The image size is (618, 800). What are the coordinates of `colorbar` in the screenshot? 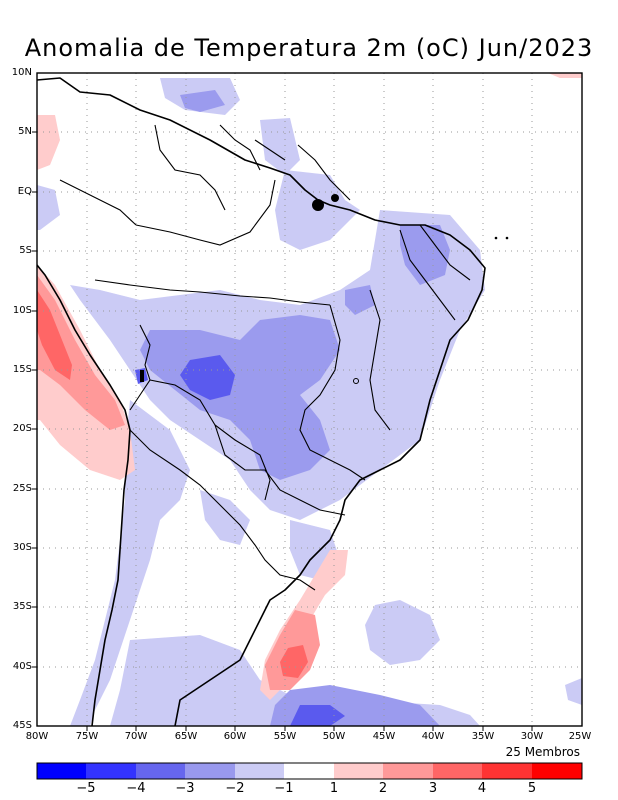 It's located at (309, 771).